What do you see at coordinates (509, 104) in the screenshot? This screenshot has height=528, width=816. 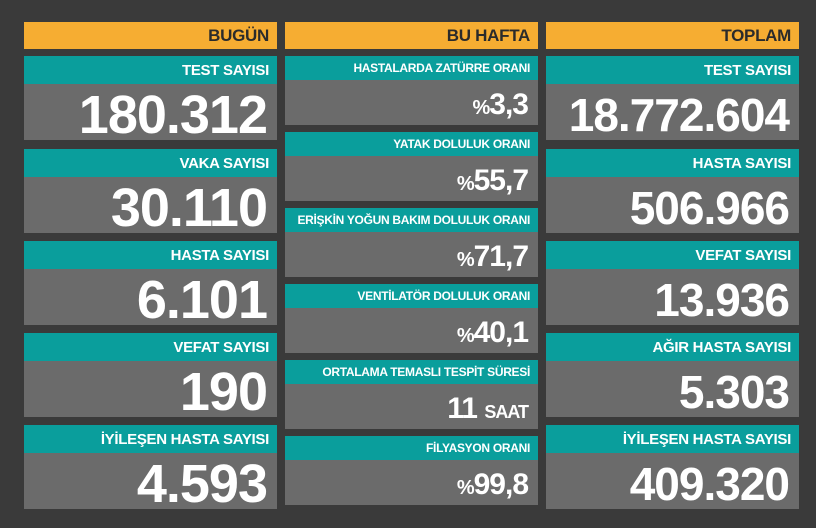 I see `value-number: 3,3` at bounding box center [509, 104].